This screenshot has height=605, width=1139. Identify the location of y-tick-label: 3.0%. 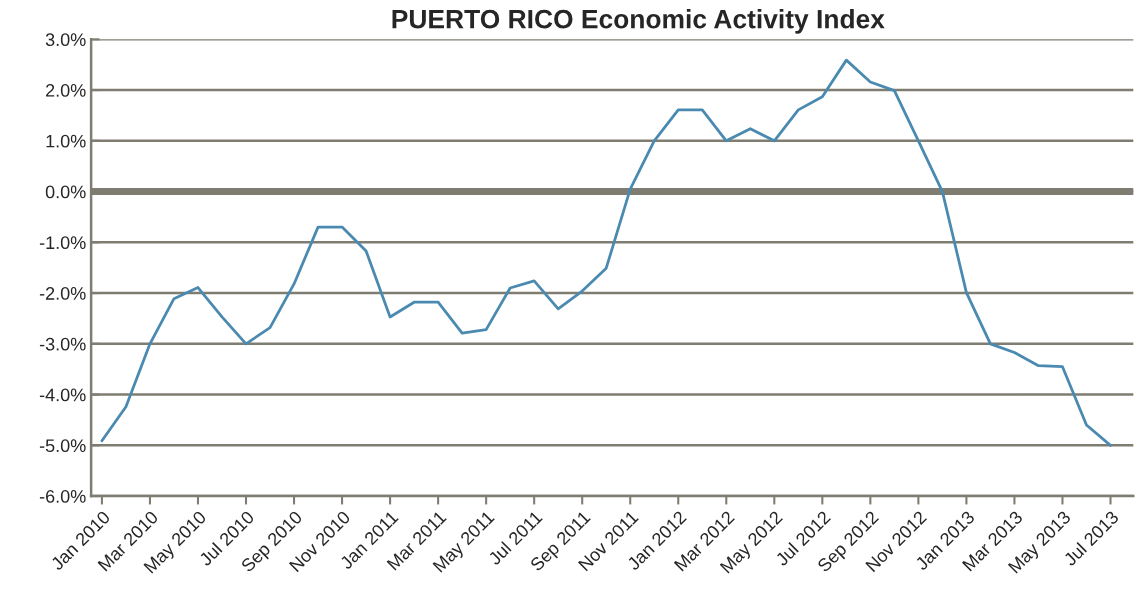
(65, 40).